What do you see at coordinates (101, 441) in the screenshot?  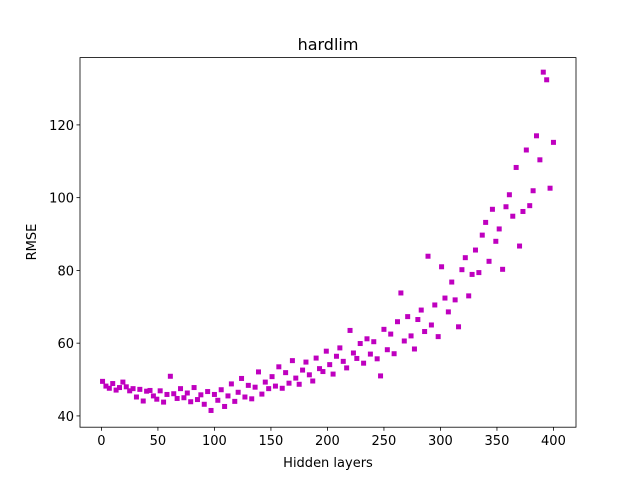 I see `x-tick-label: 0` at bounding box center [101, 441].